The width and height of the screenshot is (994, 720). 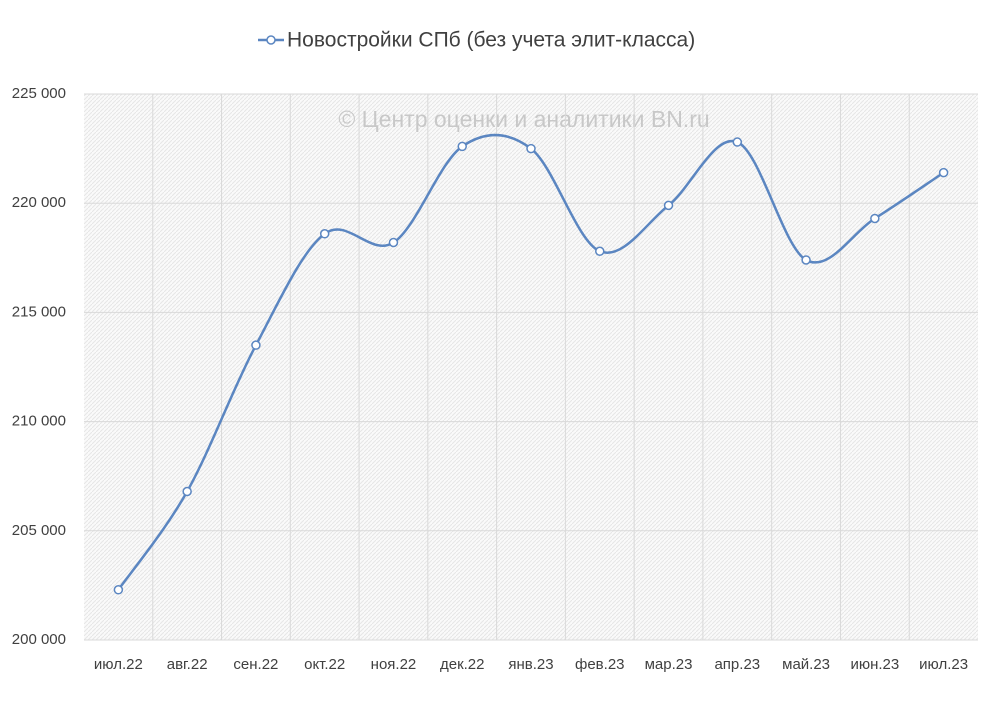 What do you see at coordinates (394, 664) in the screenshot?
I see `x-tick-label: ноя.22` at bounding box center [394, 664].